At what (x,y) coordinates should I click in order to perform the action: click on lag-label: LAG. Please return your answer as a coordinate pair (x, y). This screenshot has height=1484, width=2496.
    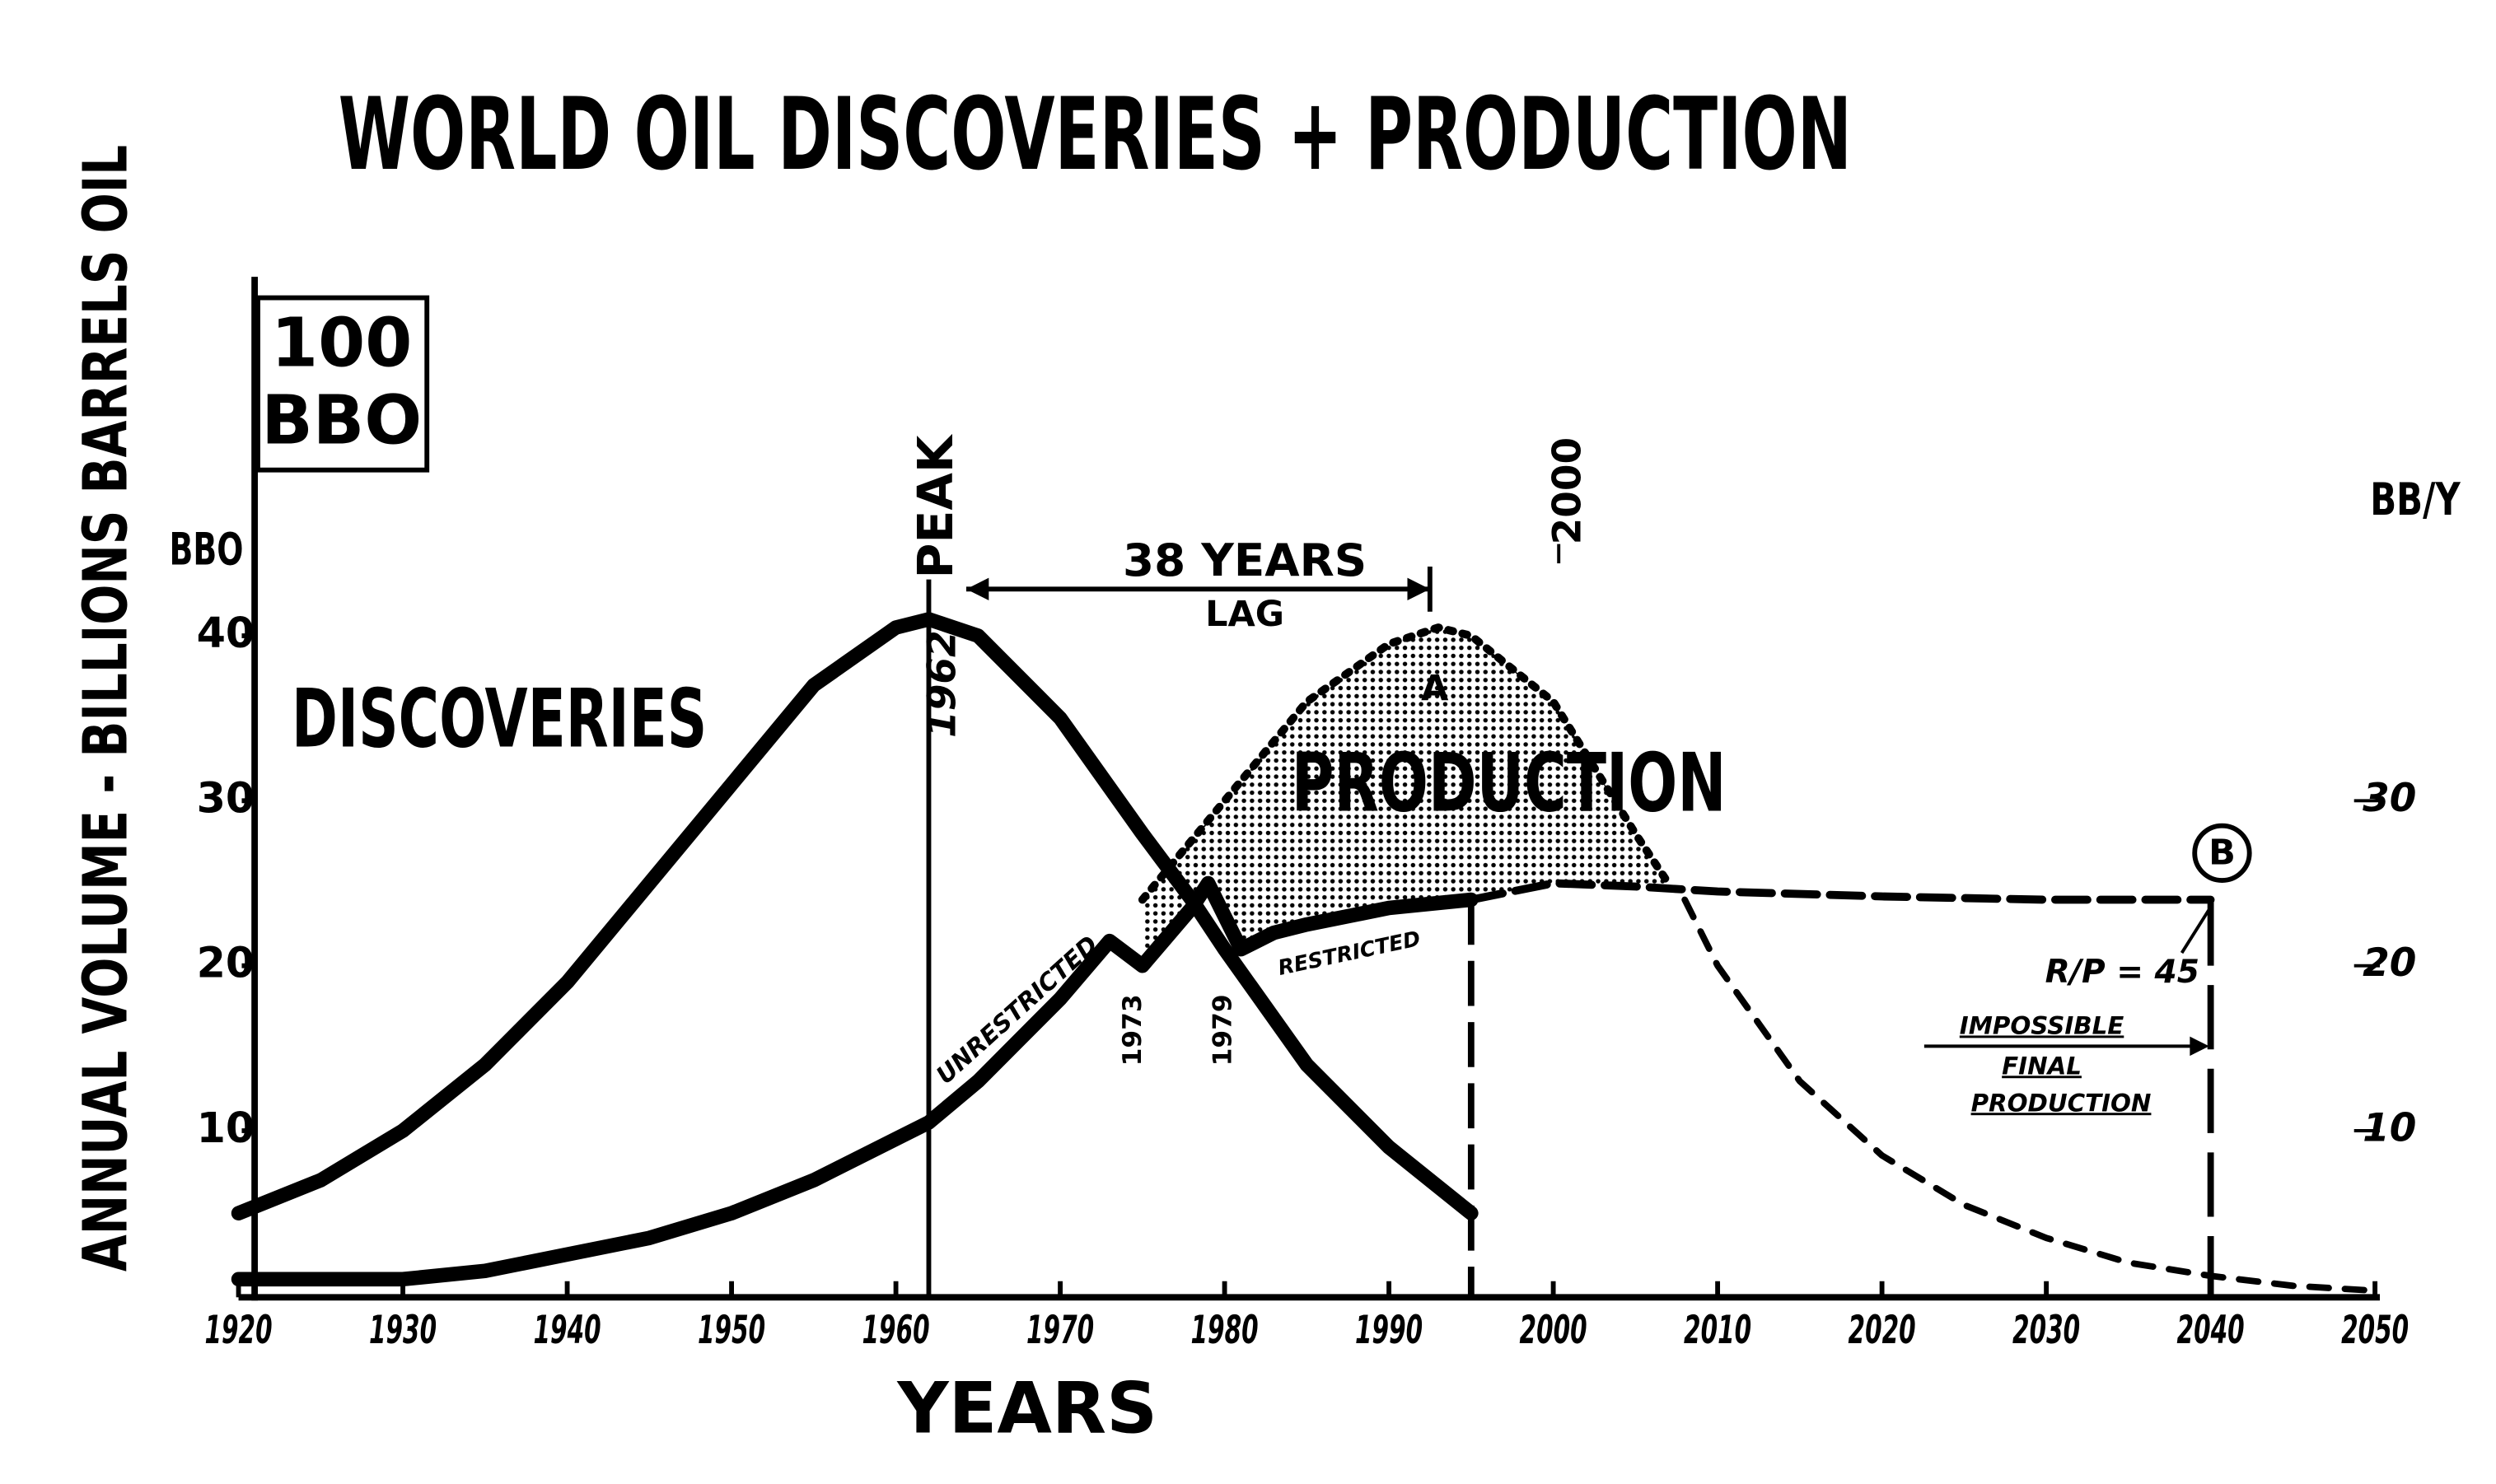
    Looking at the image, I should click on (1244, 614).